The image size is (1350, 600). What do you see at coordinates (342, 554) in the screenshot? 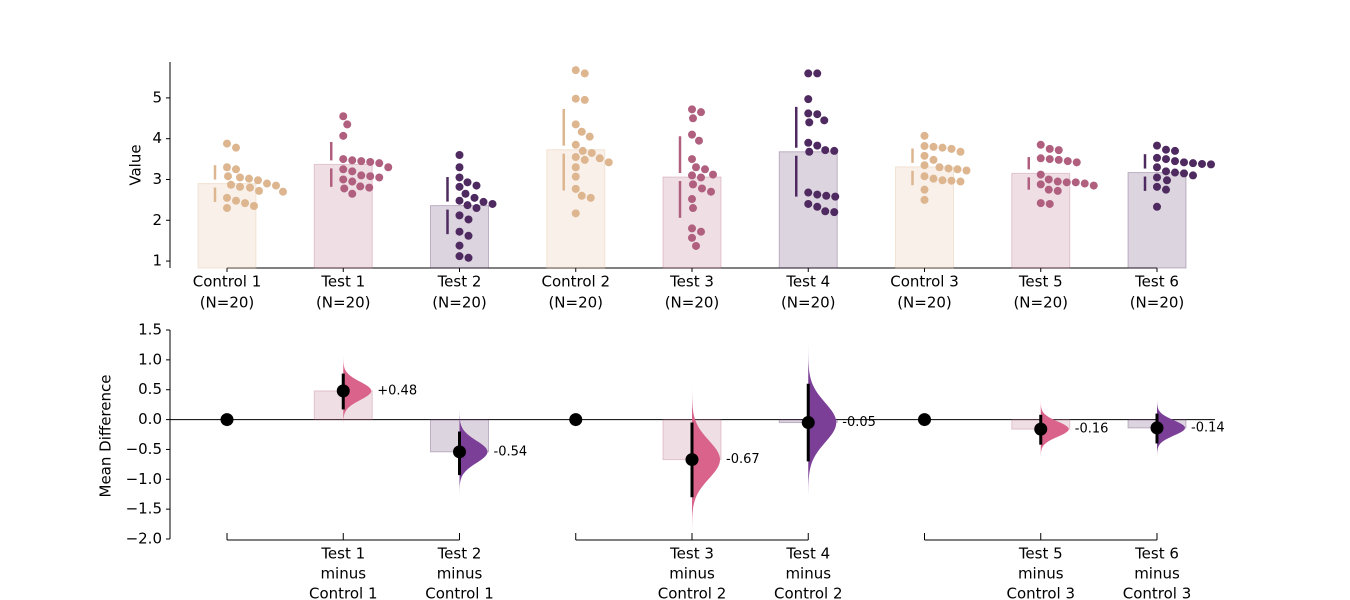
I see `x-tick-label: Test 1` at bounding box center [342, 554].